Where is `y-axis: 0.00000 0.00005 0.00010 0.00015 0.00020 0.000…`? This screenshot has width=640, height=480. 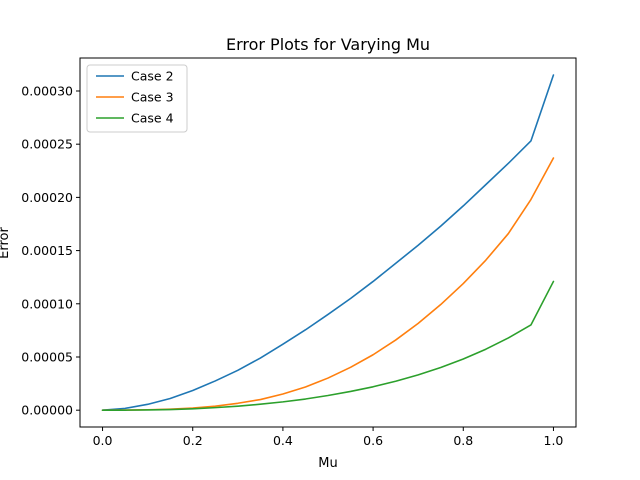 y-axis: 0.00000 0.00005 0.00010 0.00015 0.00020 0.000… is located at coordinates (50, 250).